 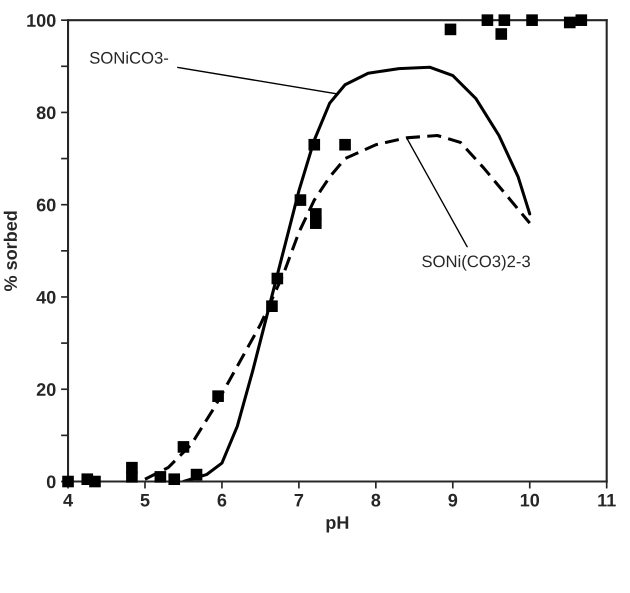 I want to click on y-tick-label: 100, so click(x=41, y=20).